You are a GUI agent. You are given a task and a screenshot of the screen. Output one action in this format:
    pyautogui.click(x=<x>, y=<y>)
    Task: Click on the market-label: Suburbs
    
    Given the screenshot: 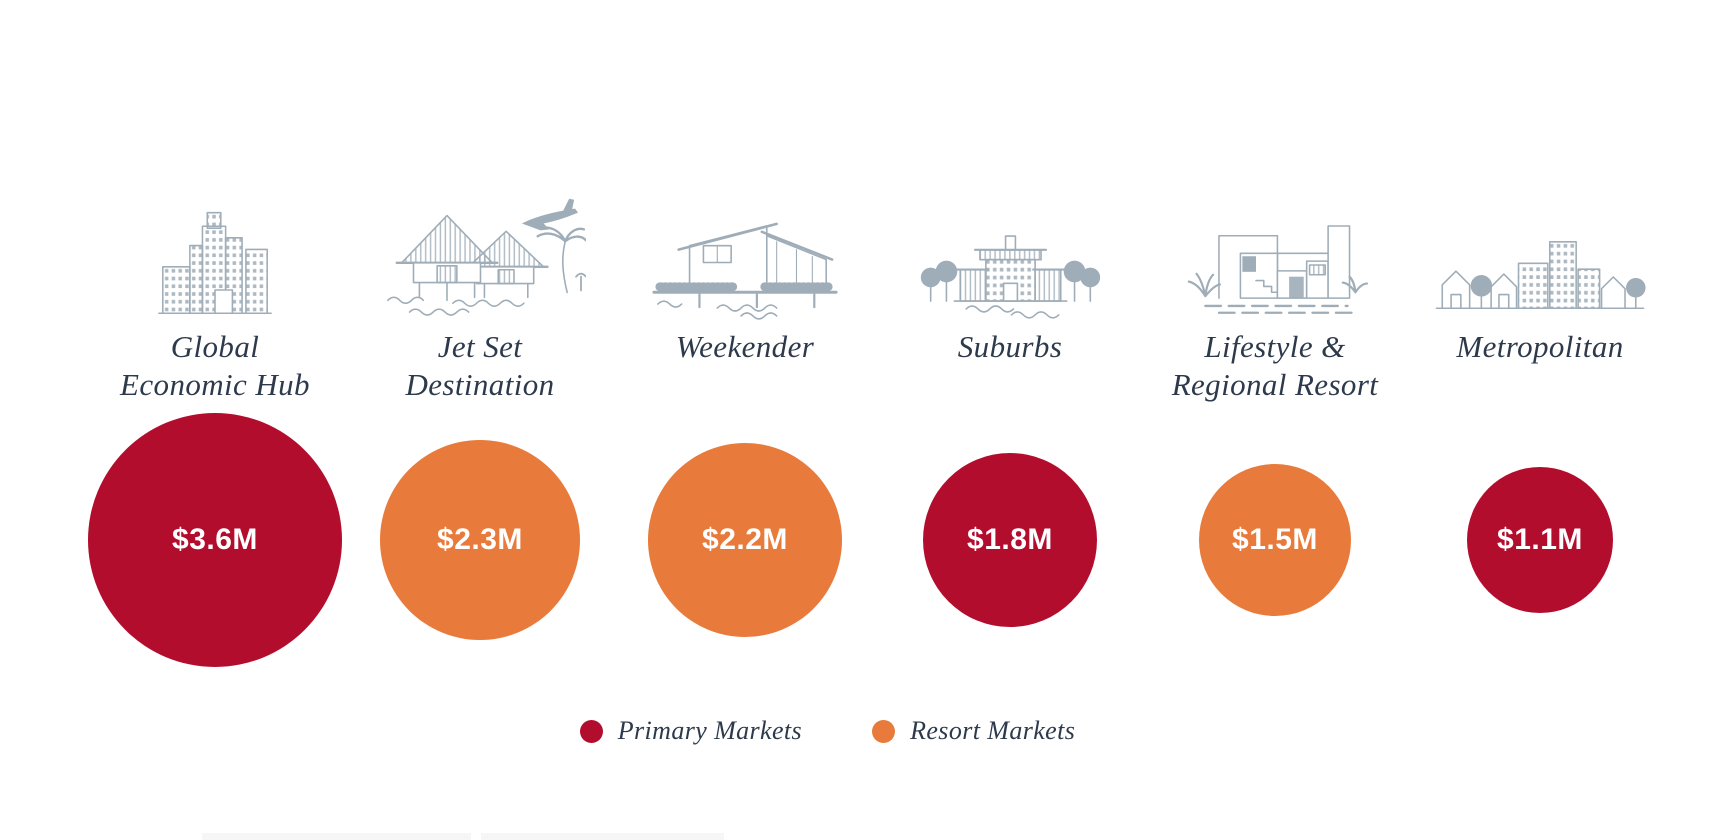 What is the action you would take?
    pyautogui.click(x=1010, y=347)
    